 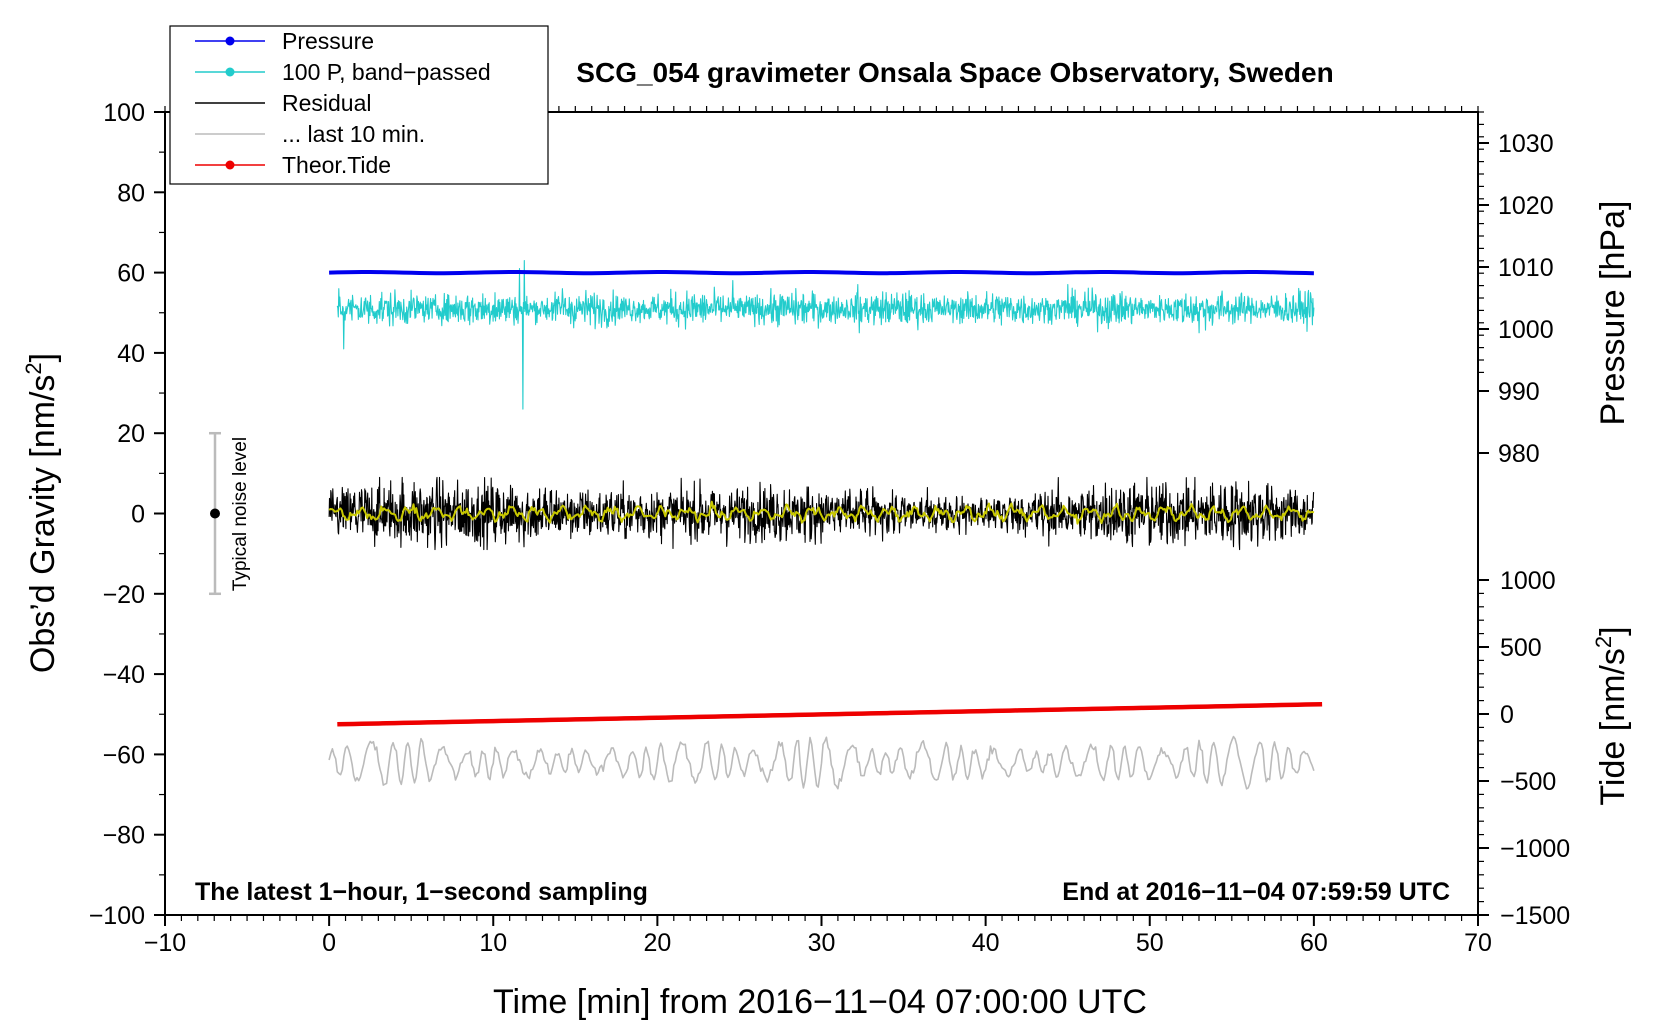 I want to click on pressure-tick-label: 1010, so click(x=1526, y=268).